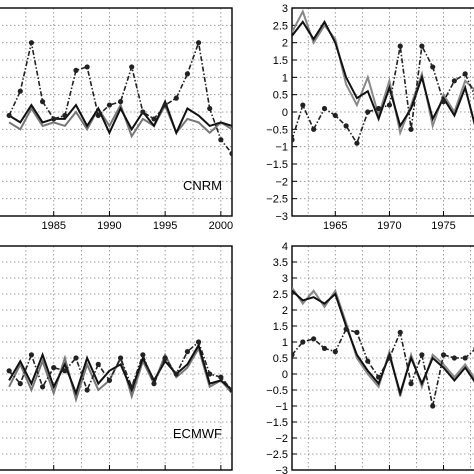 Image resolution: width=474 pixels, height=474 pixels. I want to click on x-tick-label: 1970, so click(389, 226).